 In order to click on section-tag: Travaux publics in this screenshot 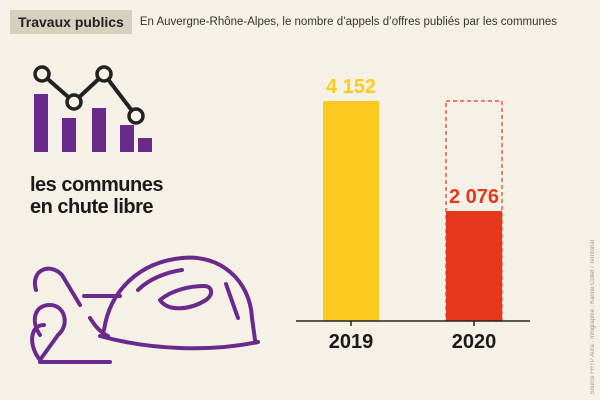, I will do `click(71, 22)`.